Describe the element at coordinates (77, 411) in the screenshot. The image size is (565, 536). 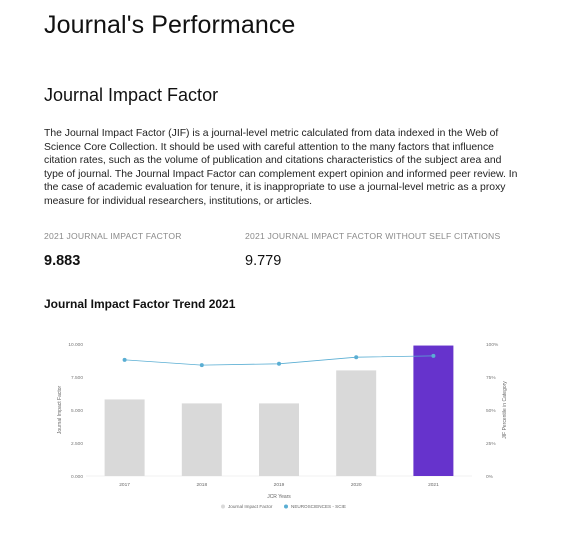
I see `y-tick-label: 5.000` at that location.